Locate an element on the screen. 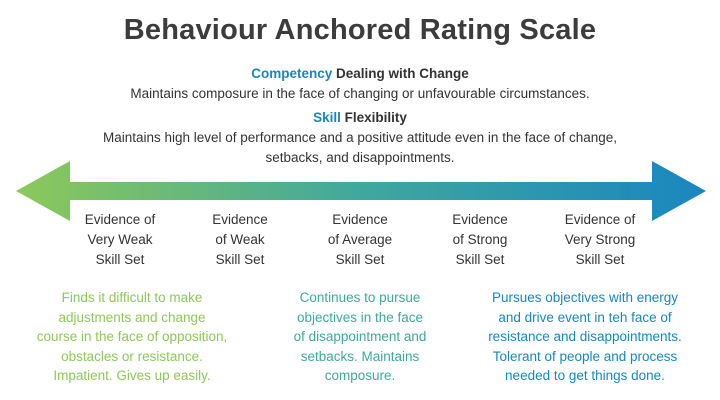  competency-label: Competency is located at coordinates (292, 73).